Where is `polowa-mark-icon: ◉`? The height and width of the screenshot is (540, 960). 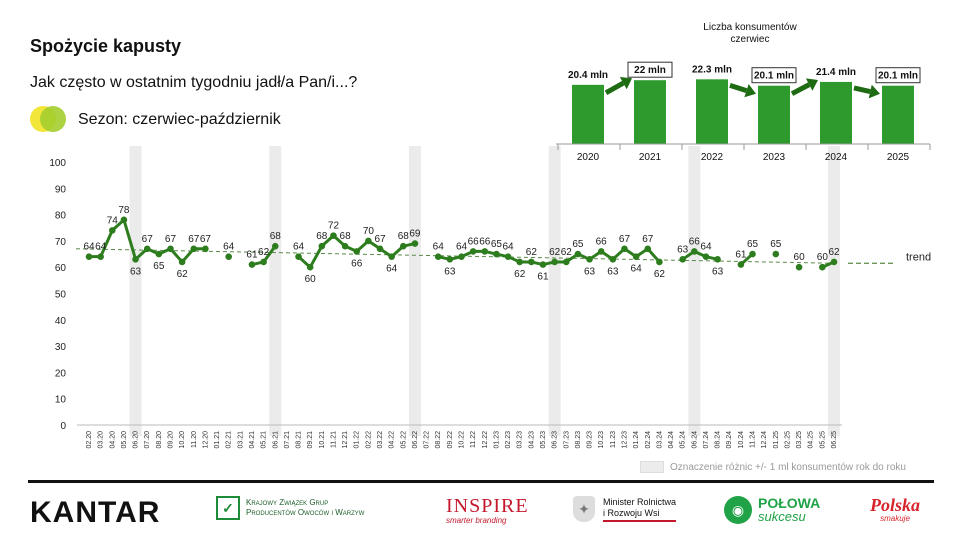
polowa-mark-icon: ◉ is located at coordinates (738, 510).